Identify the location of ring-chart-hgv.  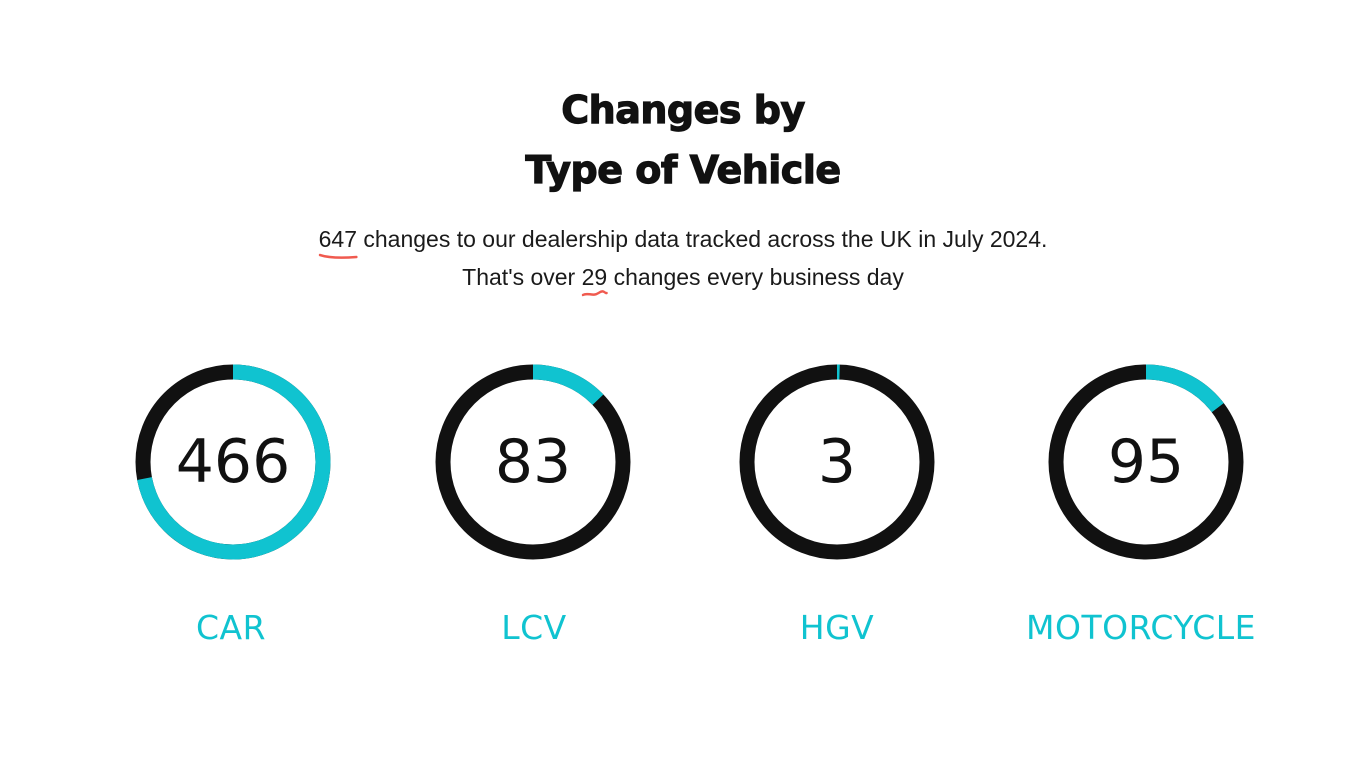
(837, 462).